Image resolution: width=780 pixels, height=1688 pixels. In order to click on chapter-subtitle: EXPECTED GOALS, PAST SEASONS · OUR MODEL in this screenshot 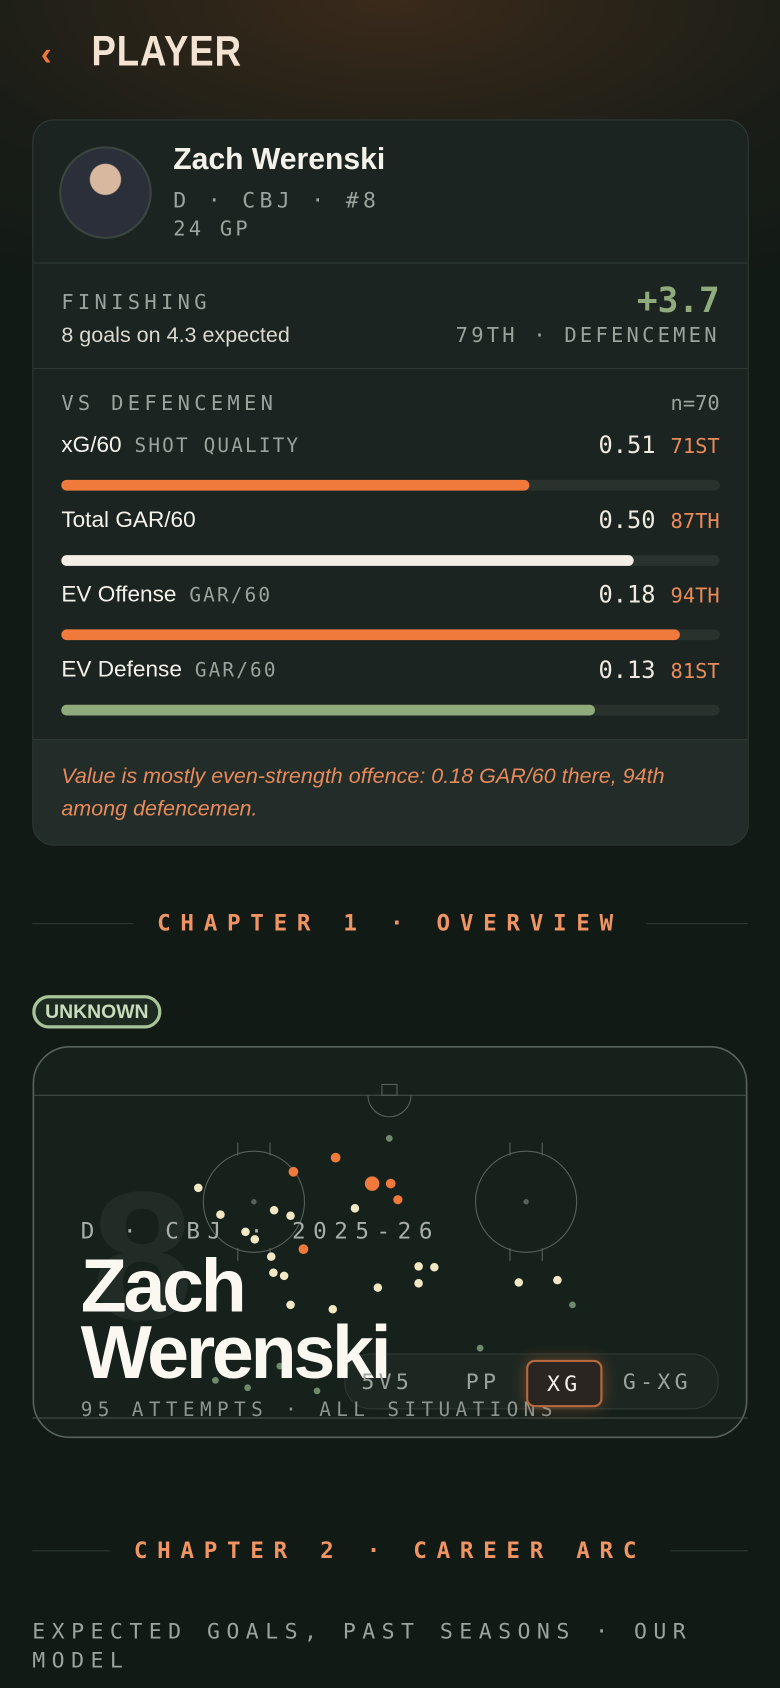, I will do `click(362, 1645)`.